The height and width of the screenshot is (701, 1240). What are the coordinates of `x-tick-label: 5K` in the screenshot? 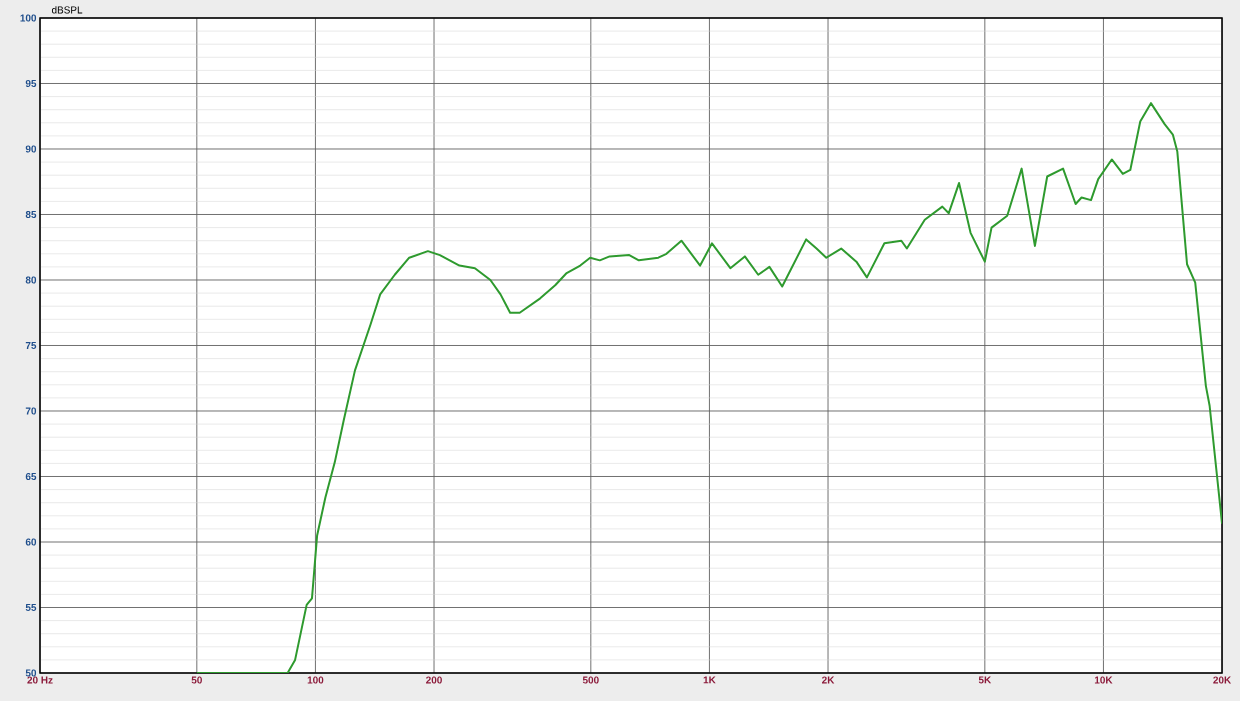 It's located at (985, 680).